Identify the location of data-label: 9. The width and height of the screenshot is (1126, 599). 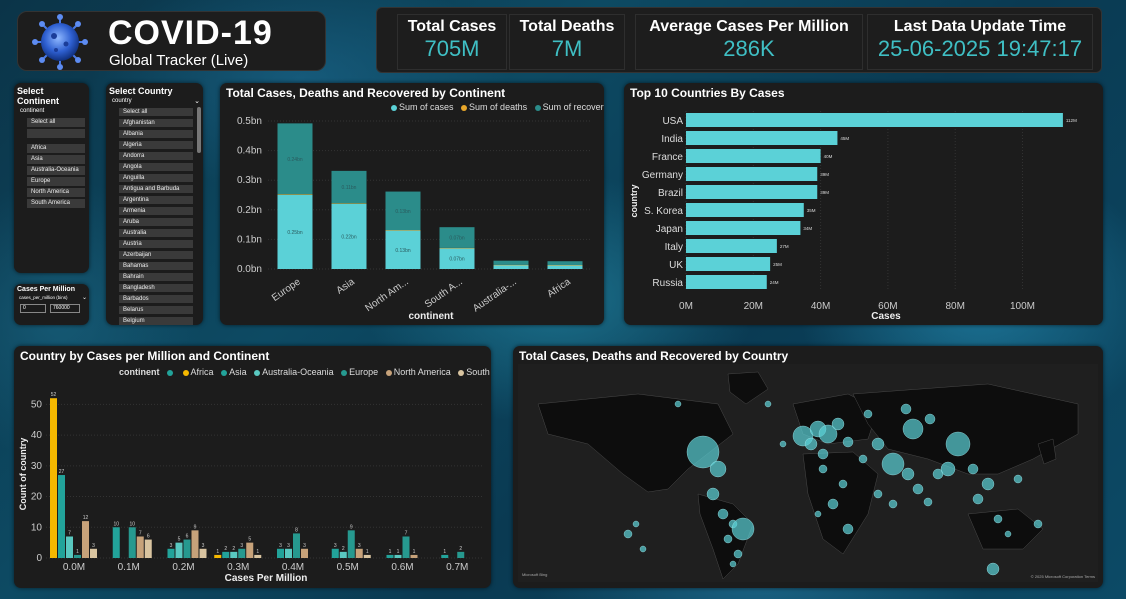
(195, 527).